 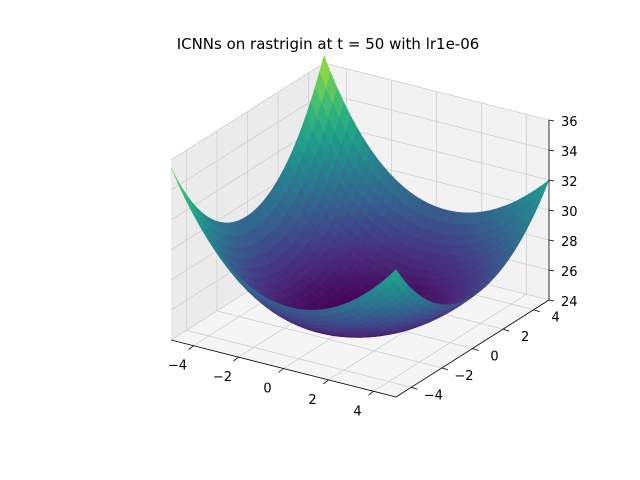 I want to click on z-tick-label: 24, so click(x=569, y=302).